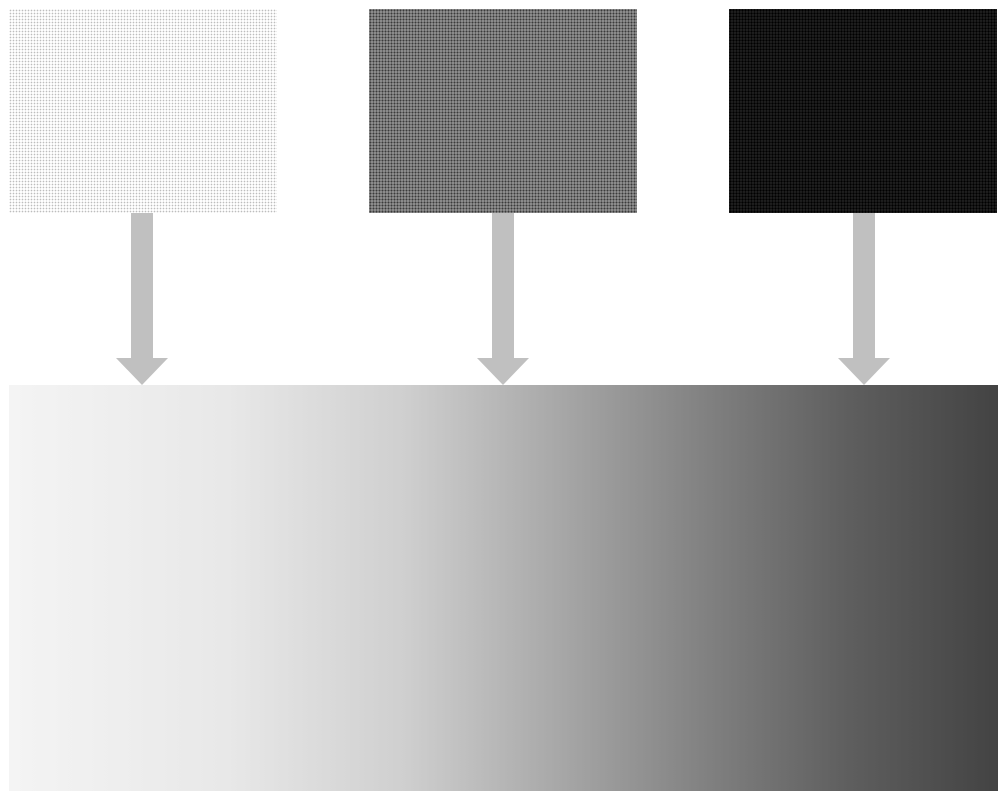 This screenshot has width=1007, height=802. I want to click on dark-halftone-swatch, so click(863, 111).